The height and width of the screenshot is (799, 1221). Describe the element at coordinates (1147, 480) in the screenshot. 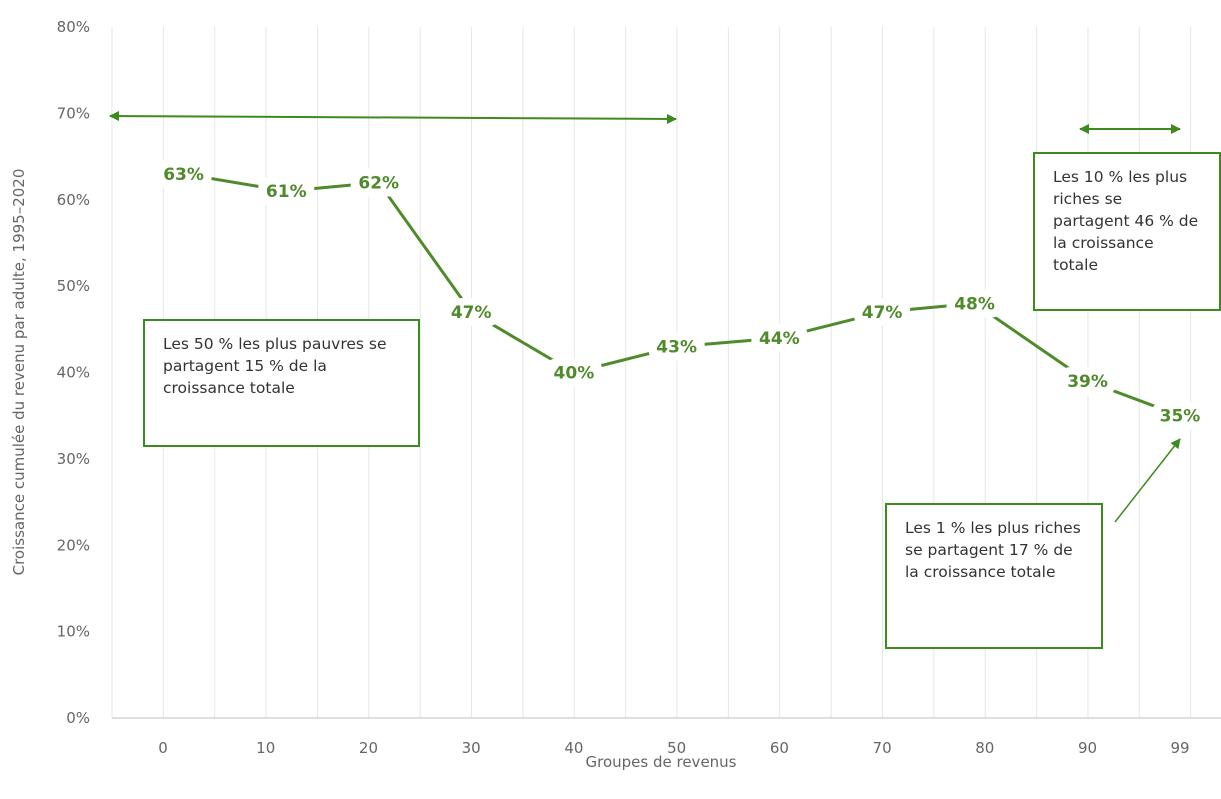

I see `top1-pointer-arrow` at that location.